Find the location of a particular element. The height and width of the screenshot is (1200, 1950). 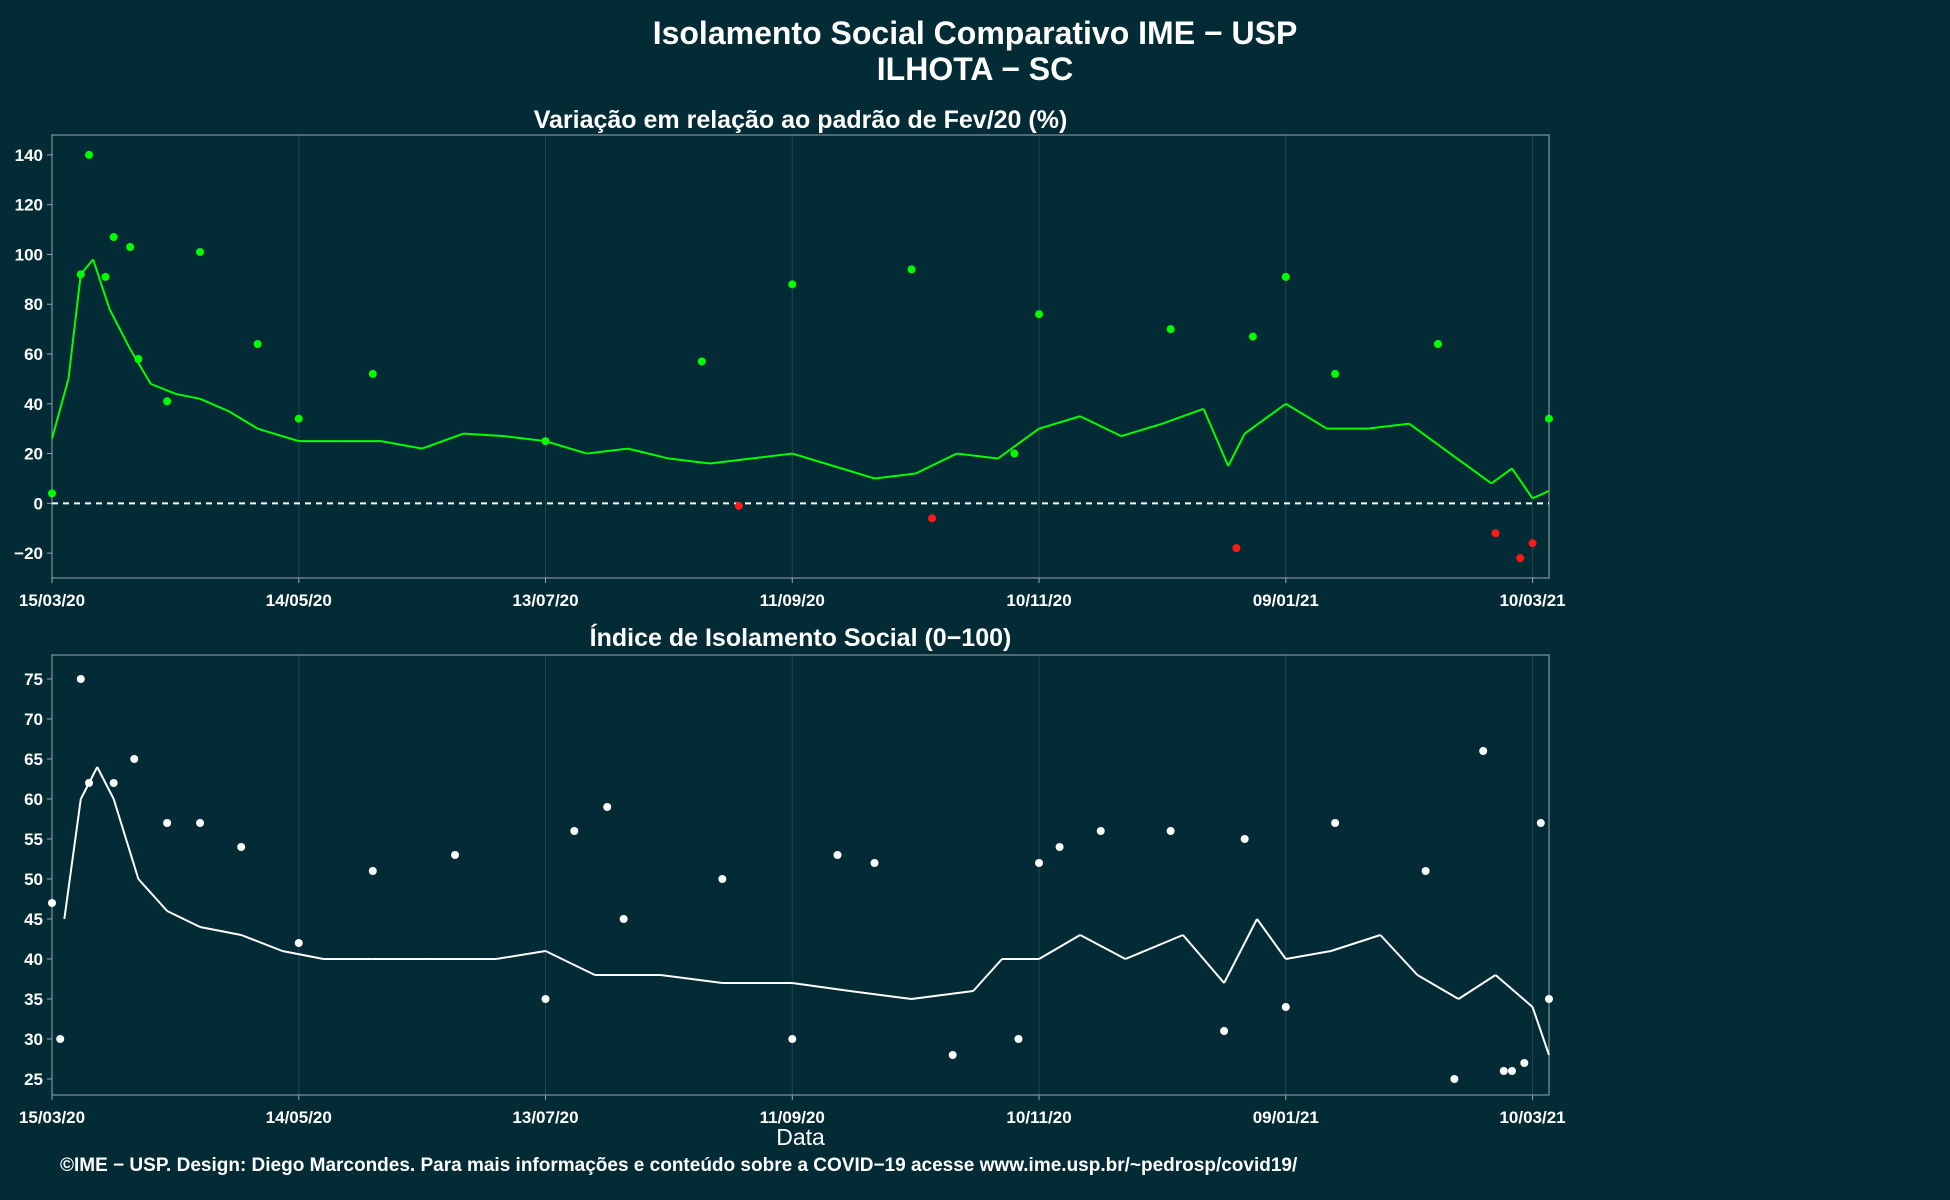

y-tick-label: 20 is located at coordinates (33, 454).